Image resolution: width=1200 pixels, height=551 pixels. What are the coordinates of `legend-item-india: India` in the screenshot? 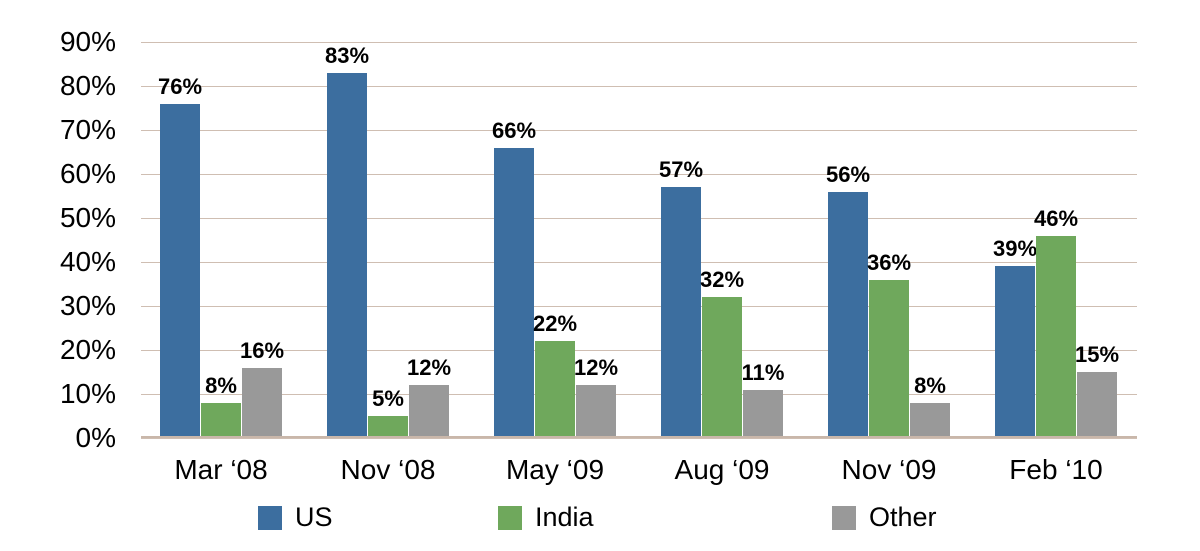 It's located at (546, 517).